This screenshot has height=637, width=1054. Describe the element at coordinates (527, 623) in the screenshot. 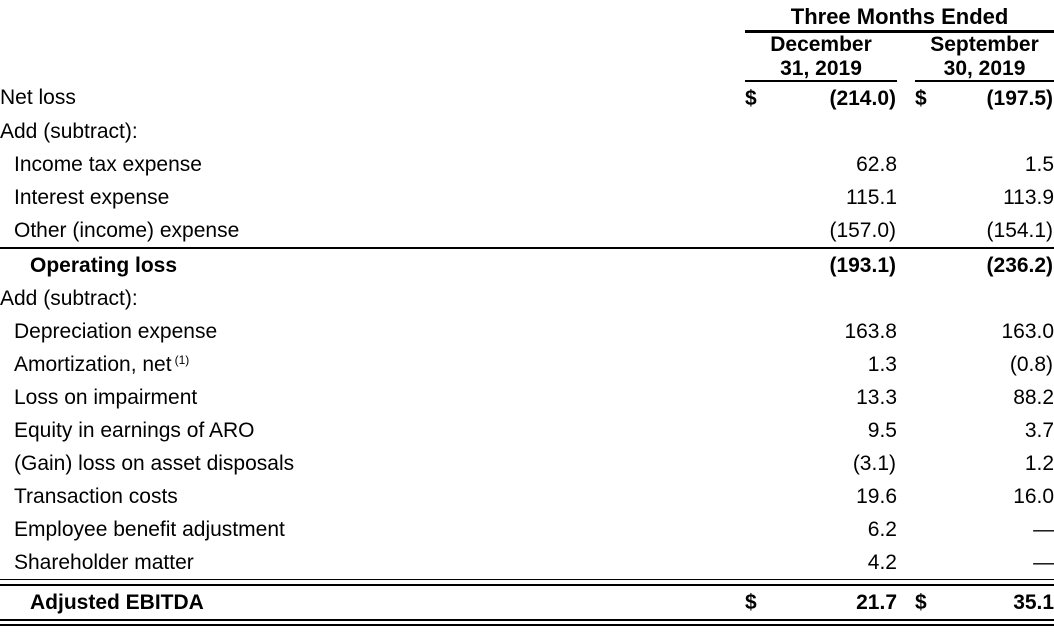

I see `double-rule-below-total` at that location.